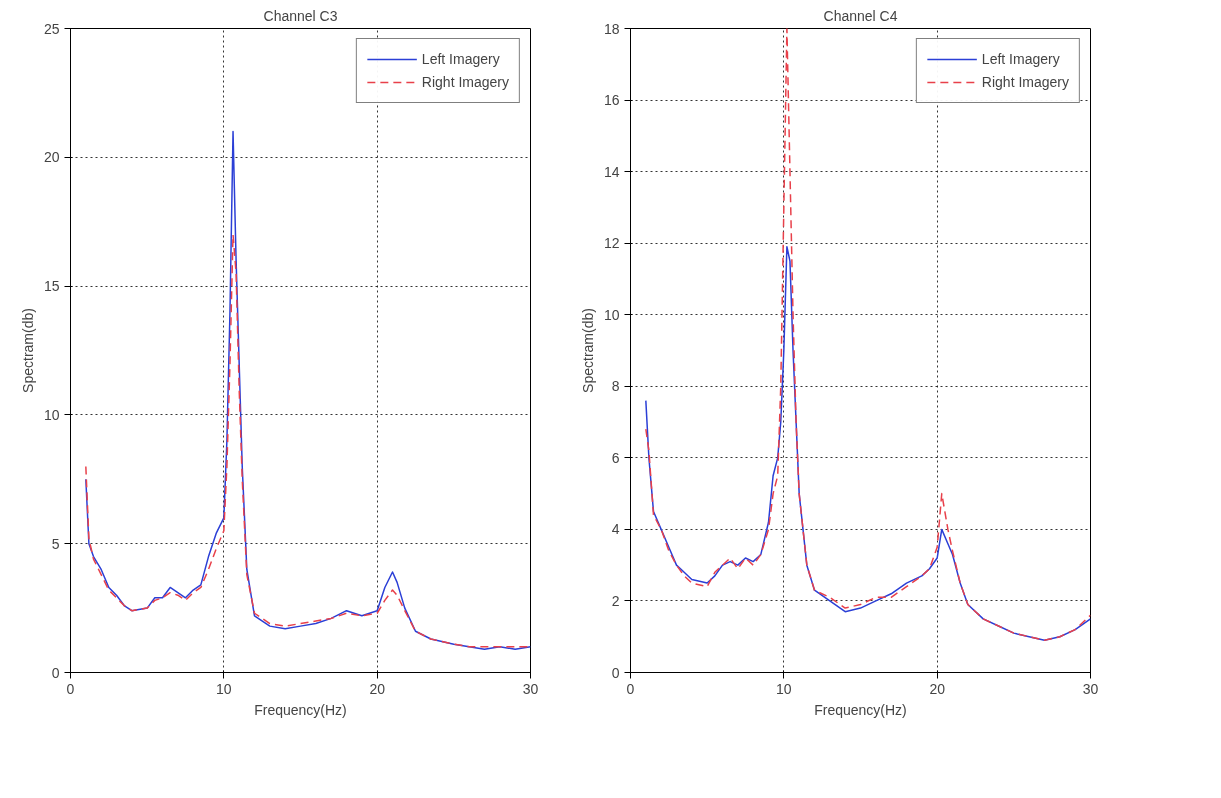  Describe the element at coordinates (611, 243) in the screenshot. I see `y-tick-label: 12` at that location.